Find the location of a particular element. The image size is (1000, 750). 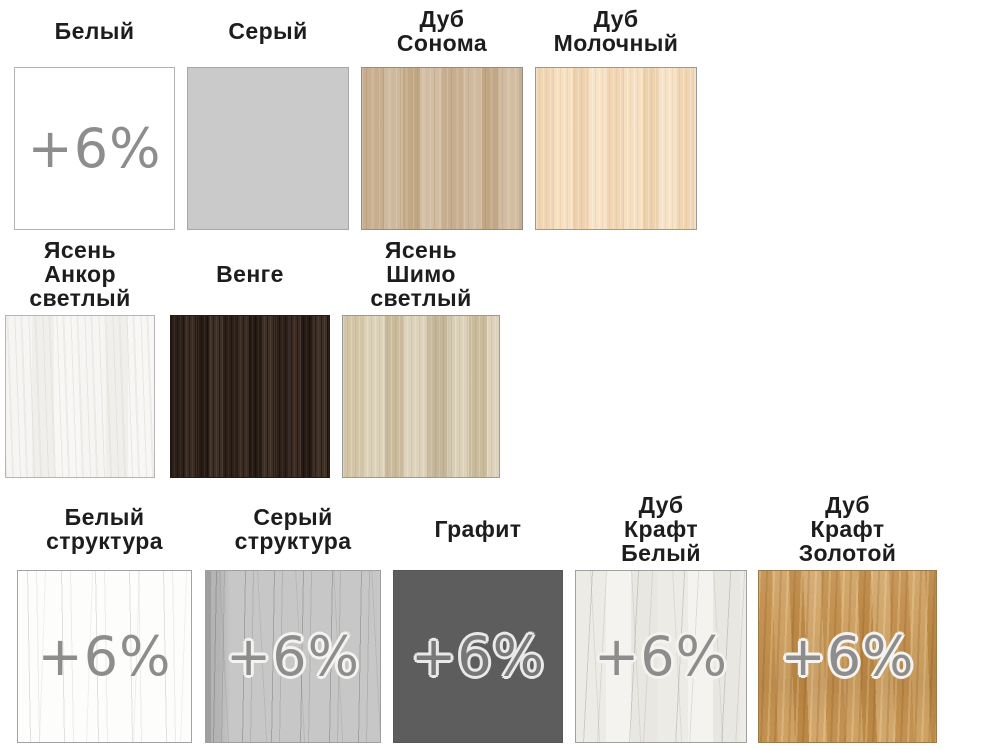

swatch-label: Серый структура is located at coordinates (293, 528).